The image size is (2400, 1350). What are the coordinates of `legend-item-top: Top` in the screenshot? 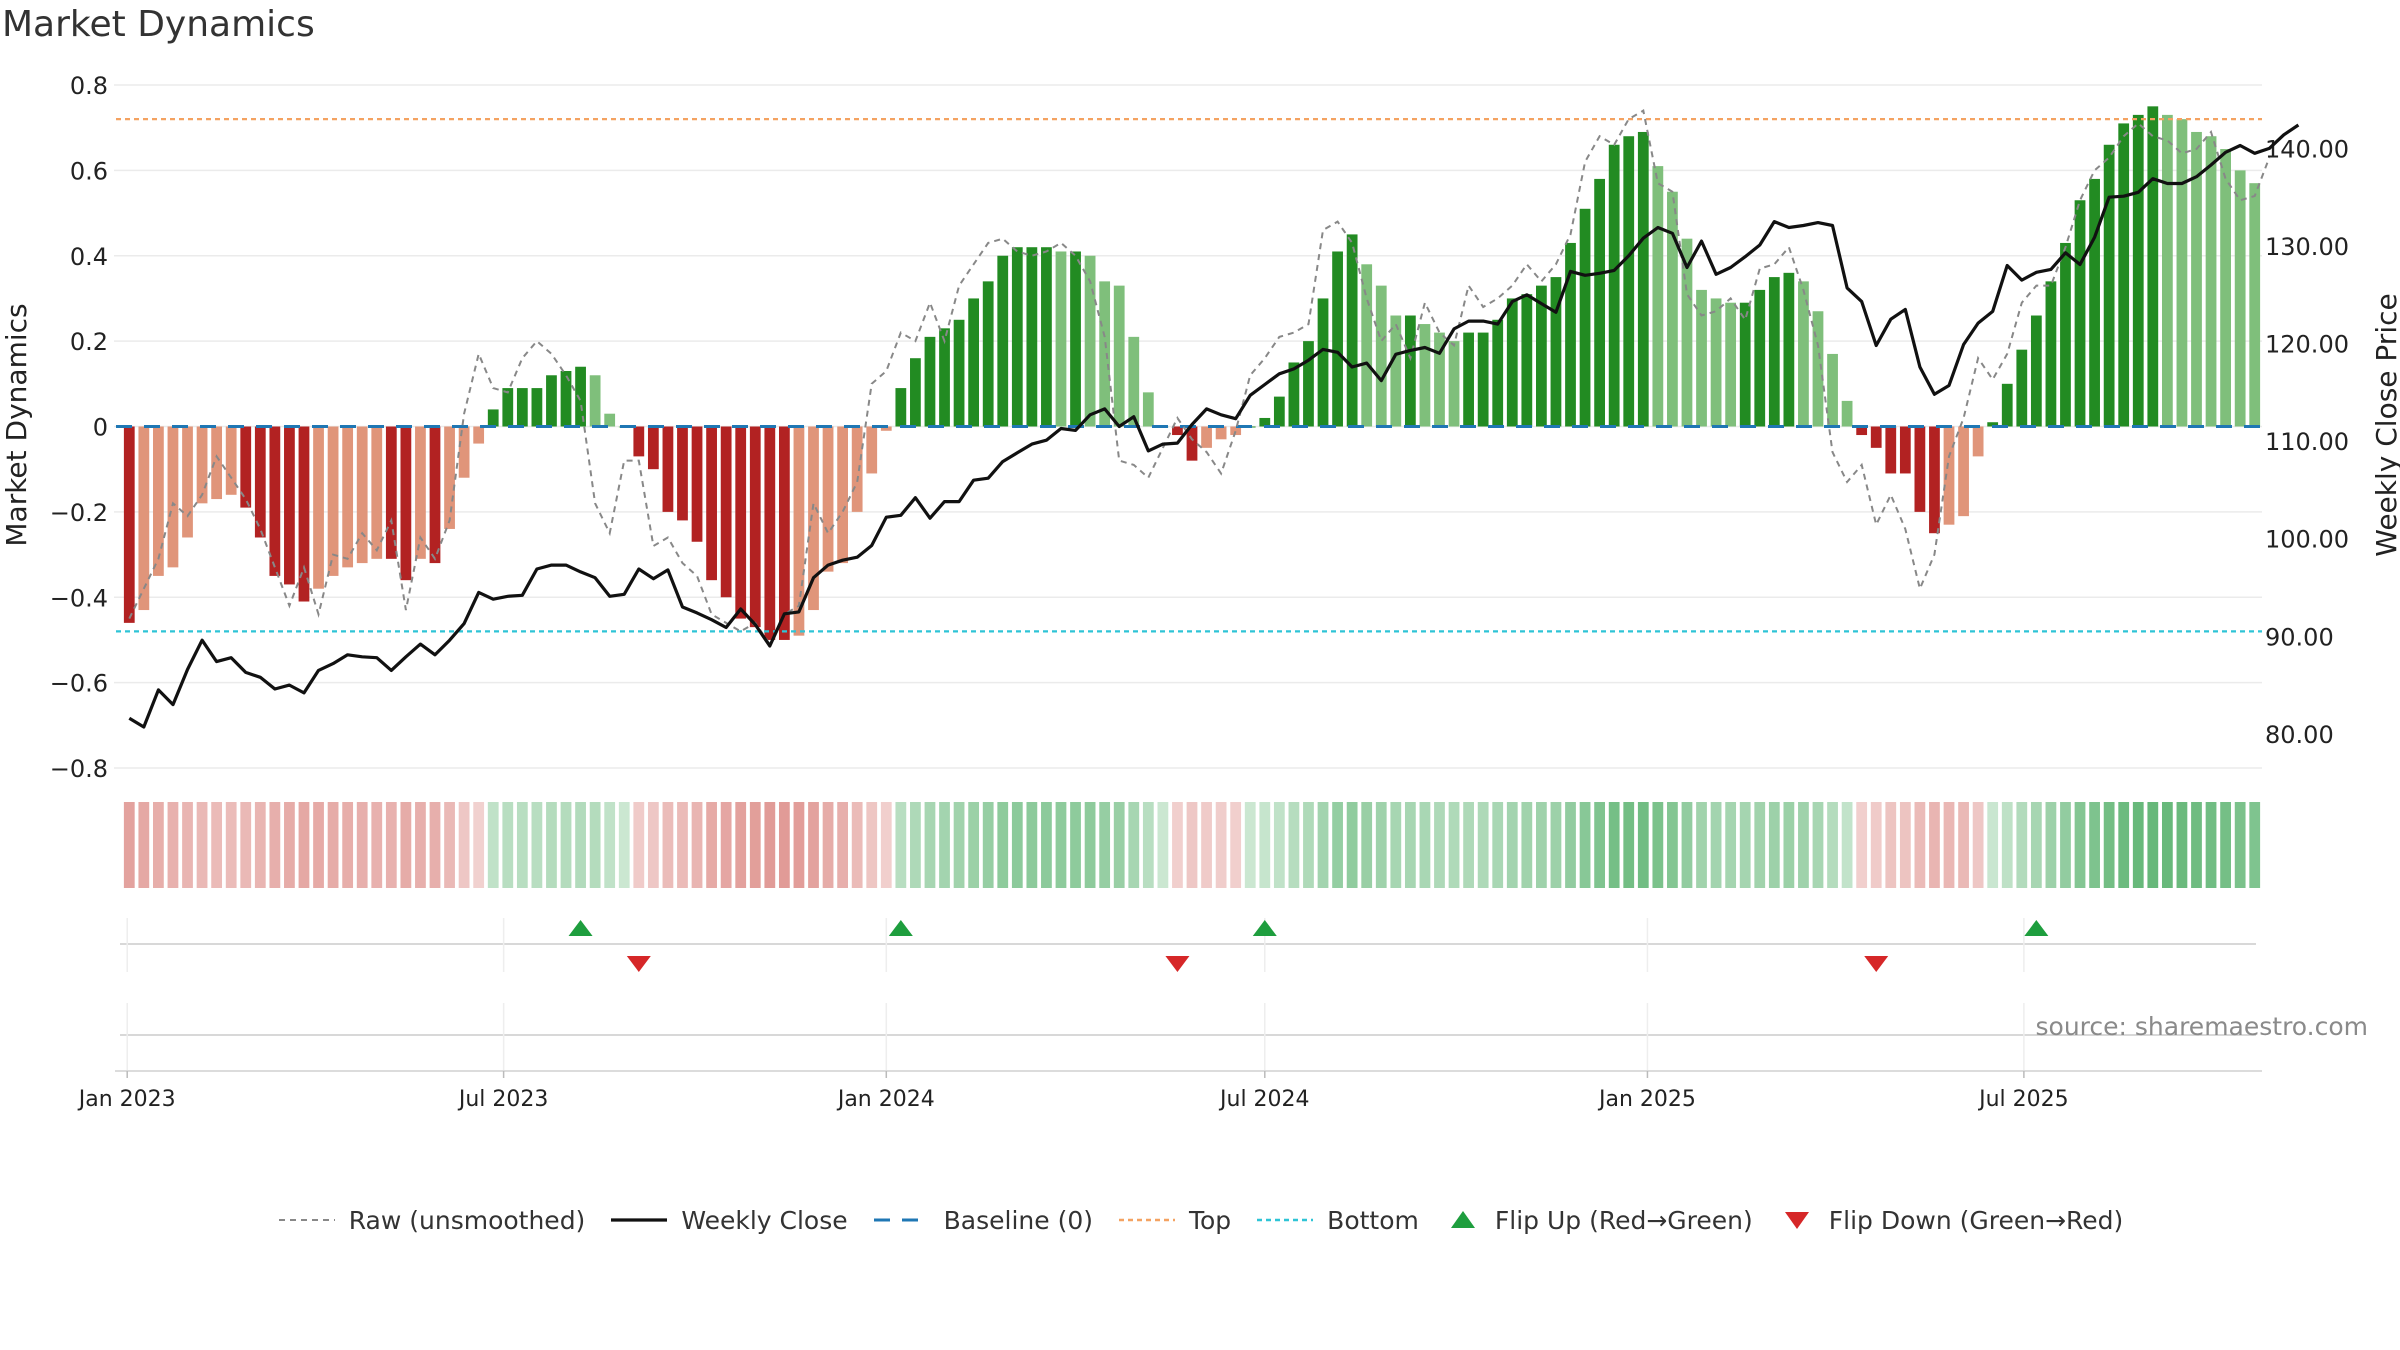 It's located at (1174, 1220).